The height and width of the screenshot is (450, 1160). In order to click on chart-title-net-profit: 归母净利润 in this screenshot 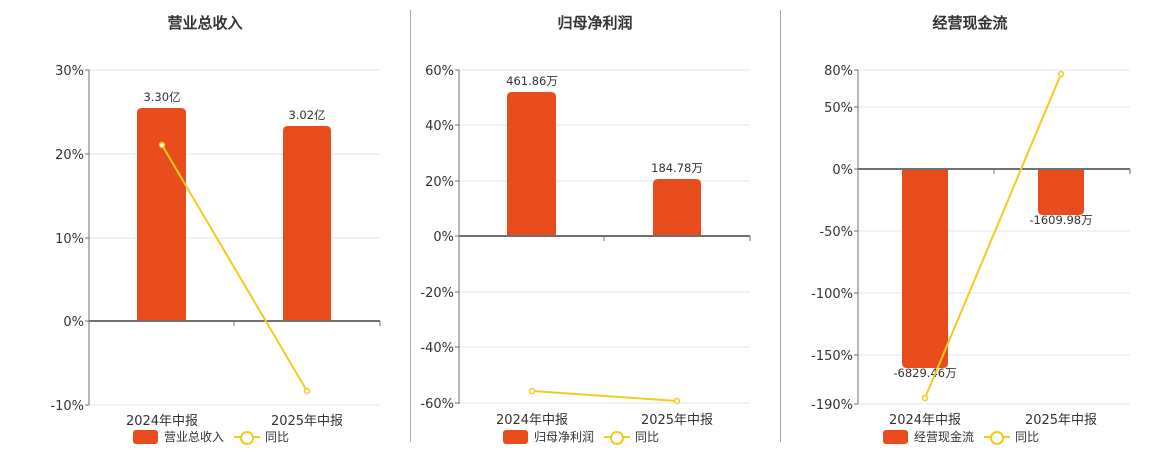, I will do `click(595, 23)`.